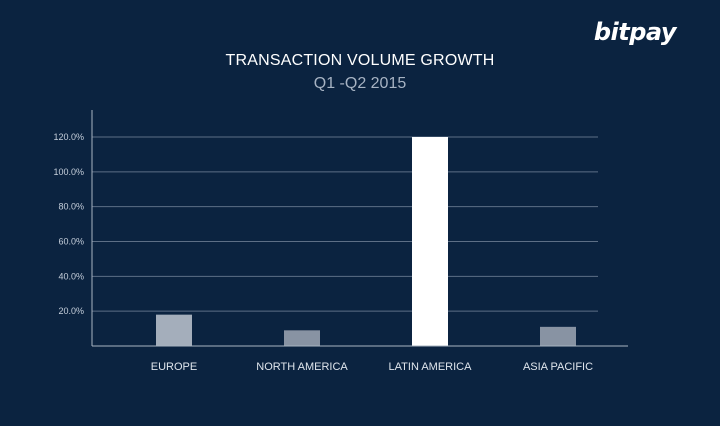 The image size is (720, 426). Describe the element at coordinates (302, 338) in the screenshot. I see `bar-north-america` at that location.